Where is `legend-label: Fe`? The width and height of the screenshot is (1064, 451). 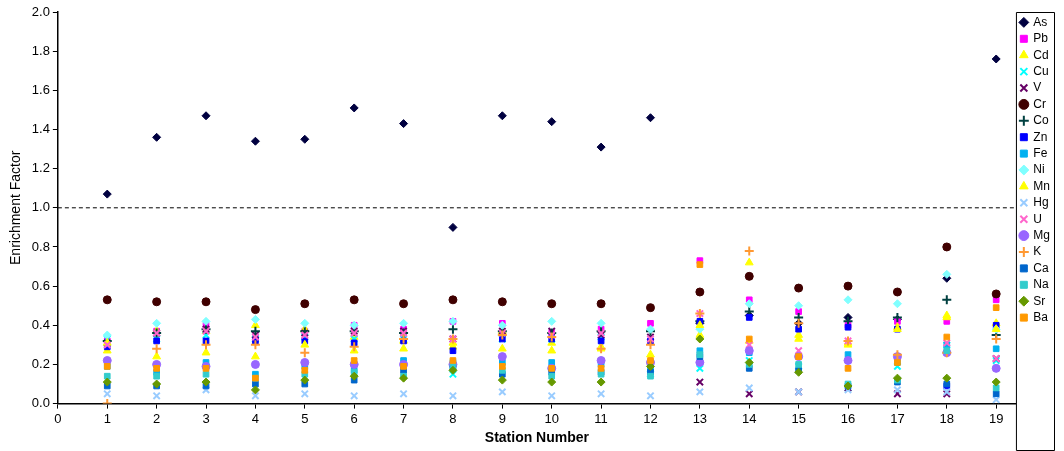 legend-label: Fe is located at coordinates (1040, 152).